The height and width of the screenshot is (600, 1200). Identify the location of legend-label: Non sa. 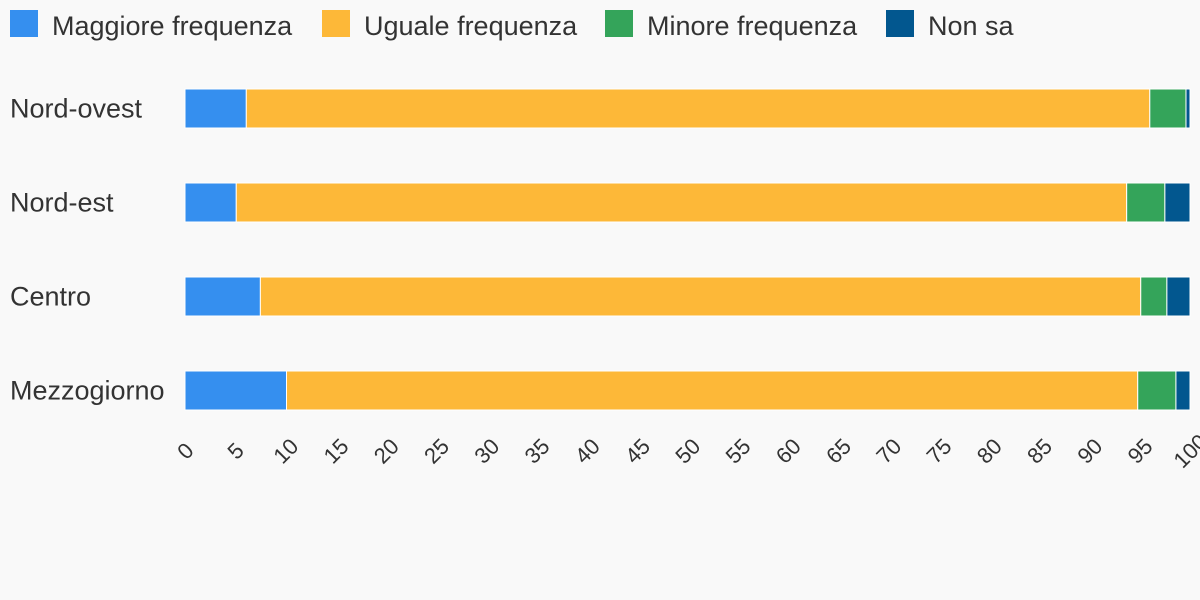
(971, 26).